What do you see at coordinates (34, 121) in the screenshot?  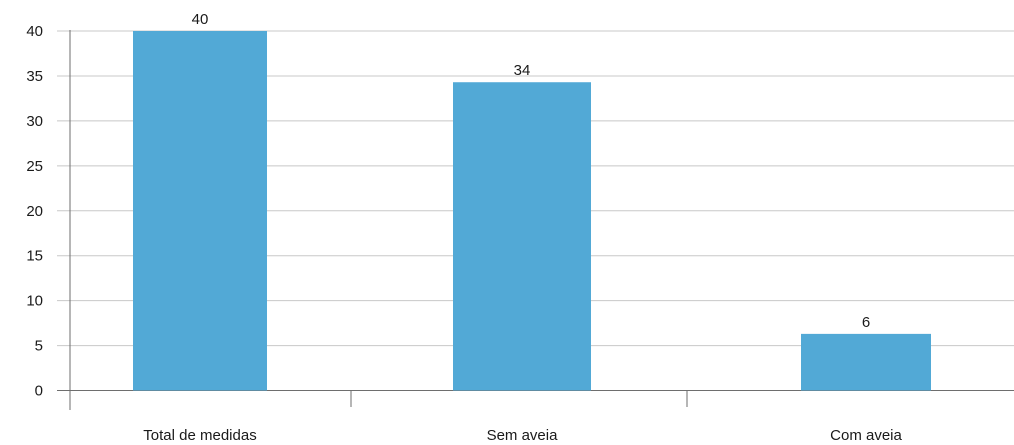 I see `y-tick-label: 30` at bounding box center [34, 121].